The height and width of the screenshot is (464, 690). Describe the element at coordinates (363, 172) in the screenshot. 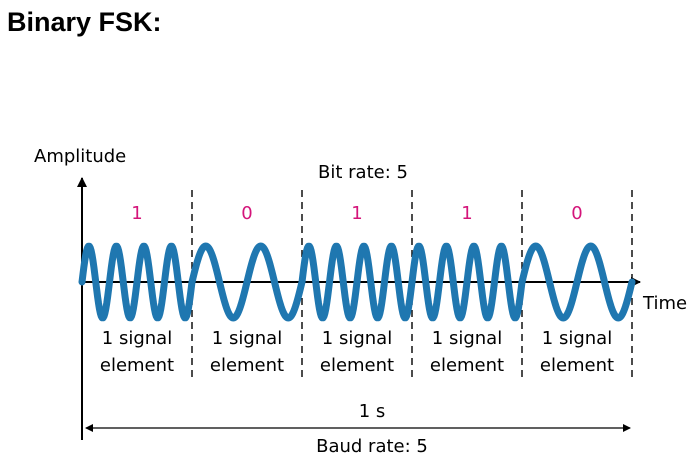

I see `bit-rate-label: Bit rate: 5` at that location.